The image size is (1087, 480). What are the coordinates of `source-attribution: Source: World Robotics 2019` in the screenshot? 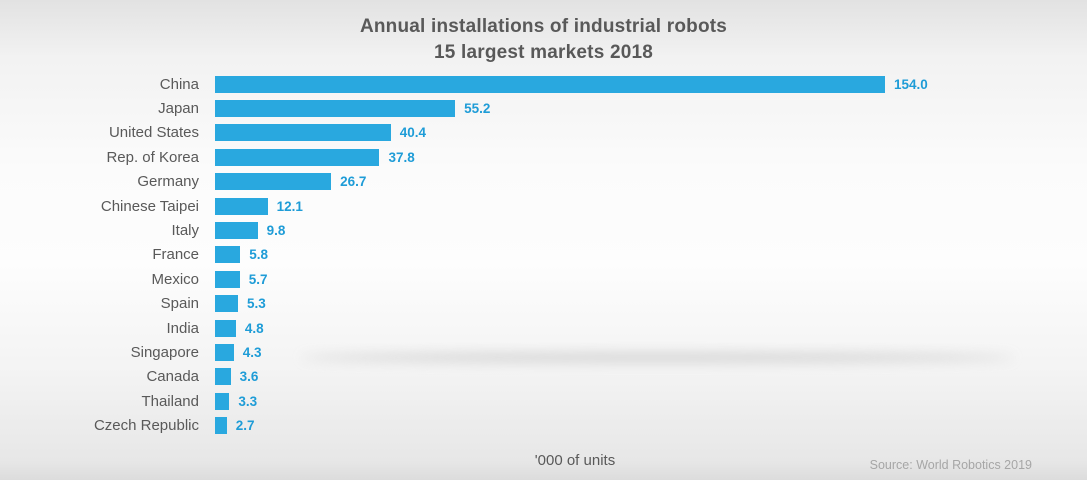 It's located at (950, 465).